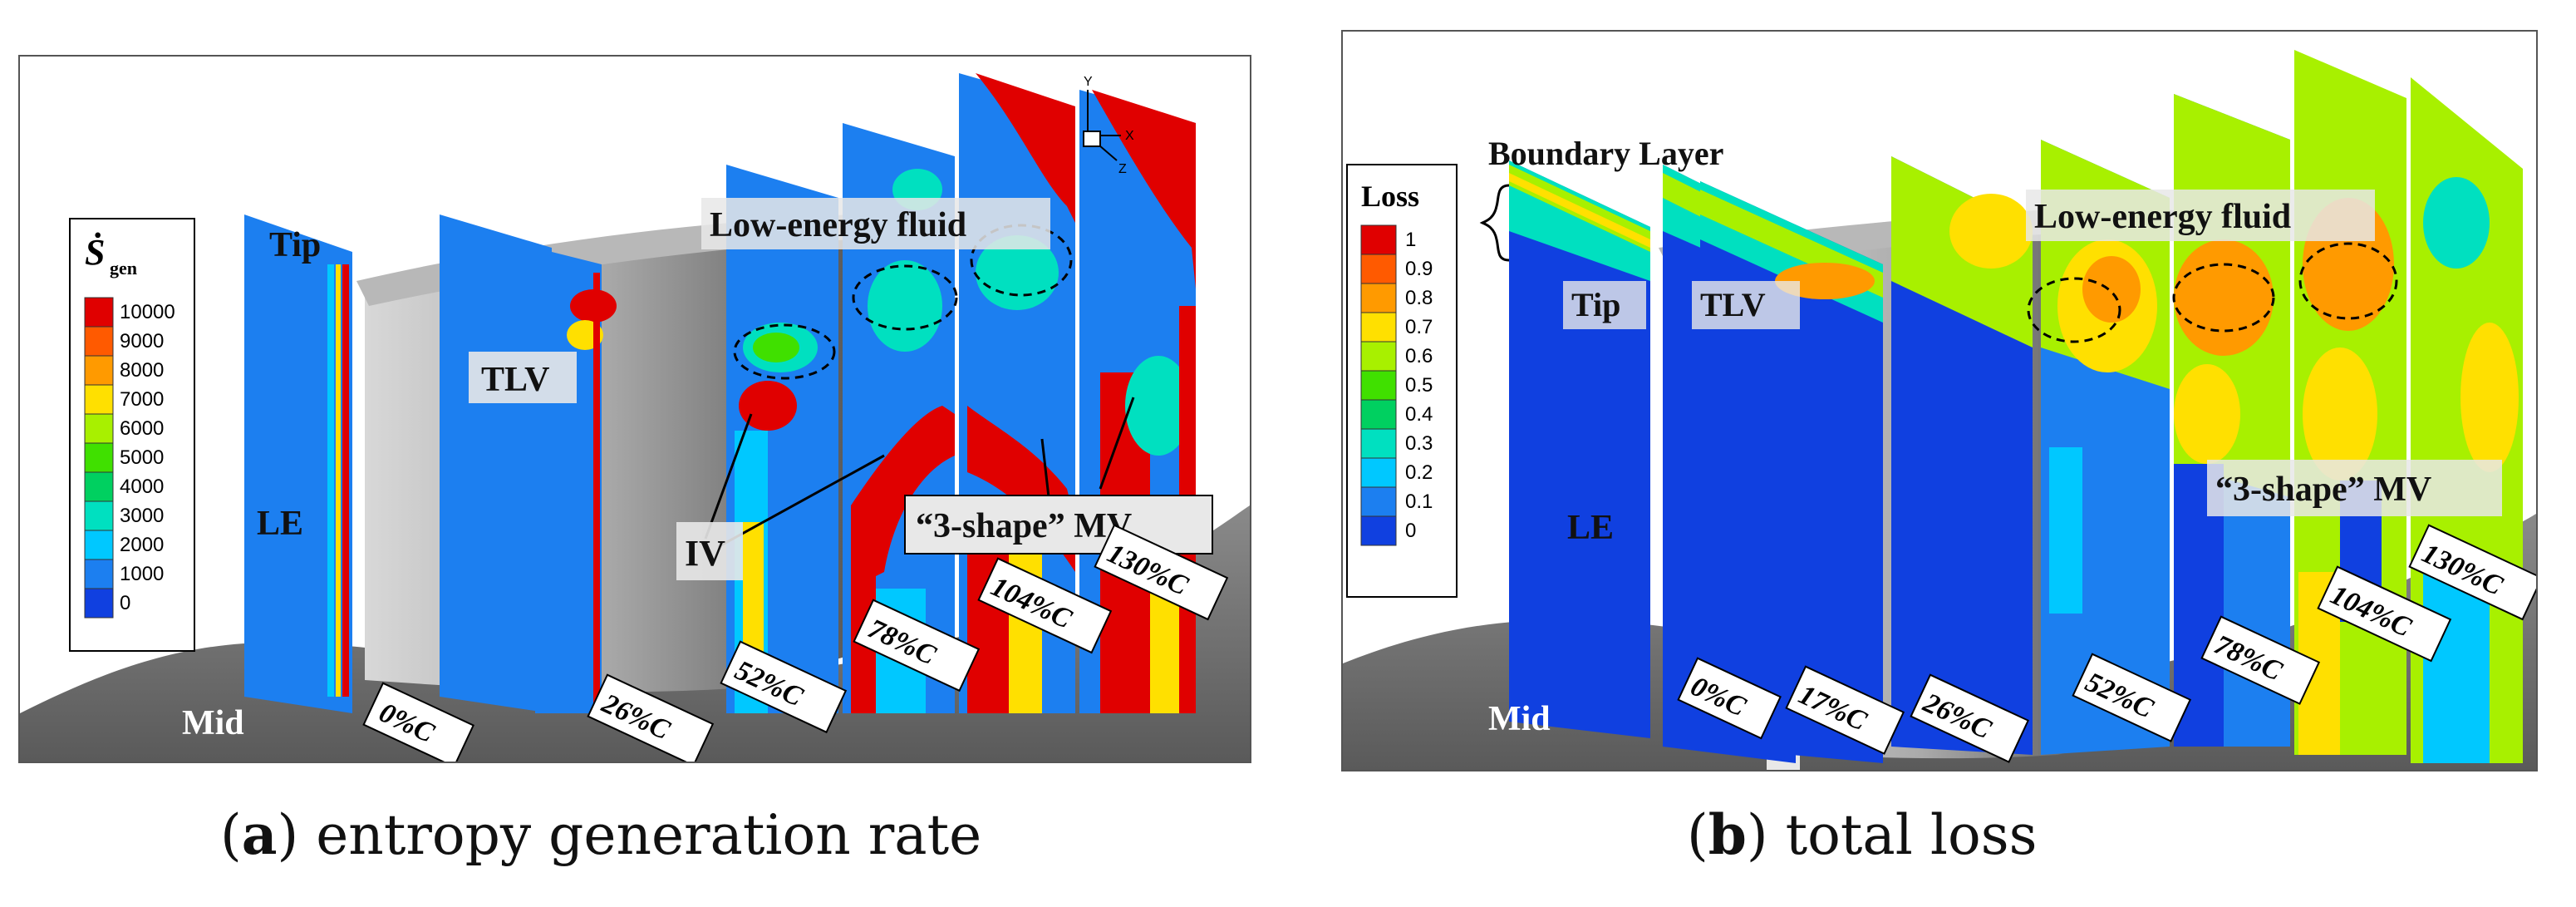  Describe the element at coordinates (1419, 415) in the screenshot. I see `legend-val: 0.4` at that location.